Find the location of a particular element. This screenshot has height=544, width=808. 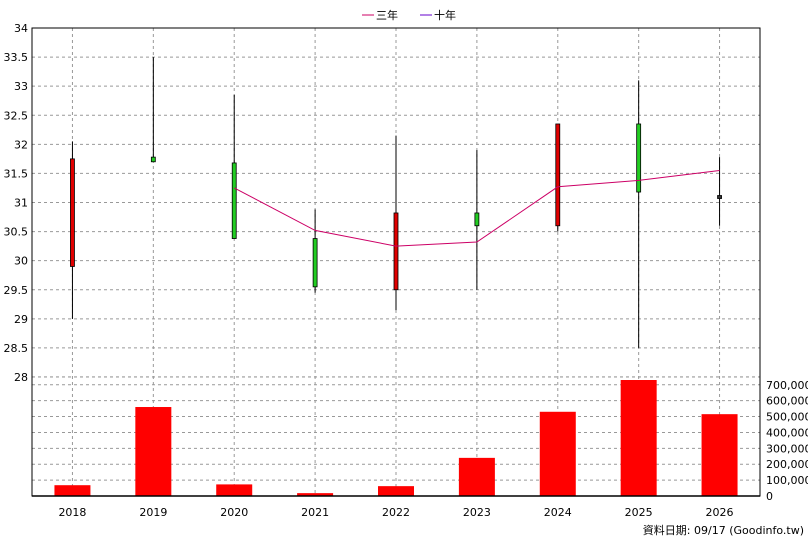

x-tick-label: 2026 is located at coordinates (720, 512).